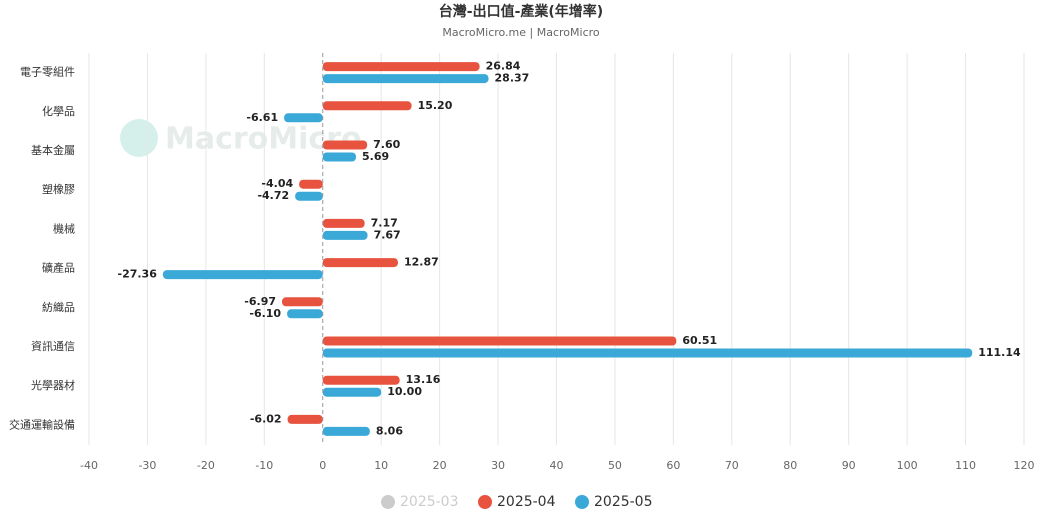 This screenshot has width=1042, height=521. Describe the element at coordinates (965, 465) in the screenshot. I see `x-tick-label: 110` at that location.